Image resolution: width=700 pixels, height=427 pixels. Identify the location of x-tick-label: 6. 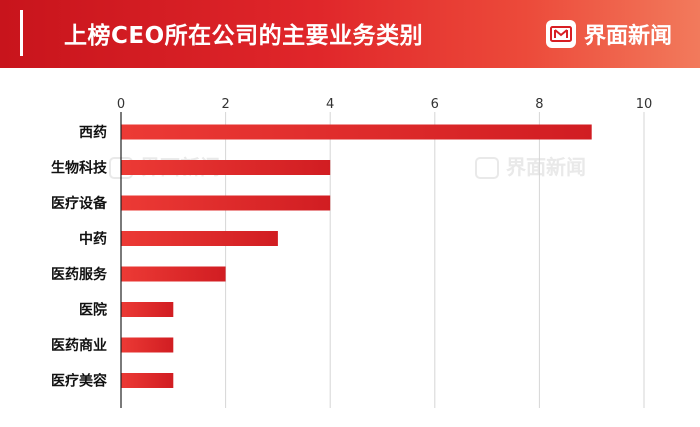
(435, 104).